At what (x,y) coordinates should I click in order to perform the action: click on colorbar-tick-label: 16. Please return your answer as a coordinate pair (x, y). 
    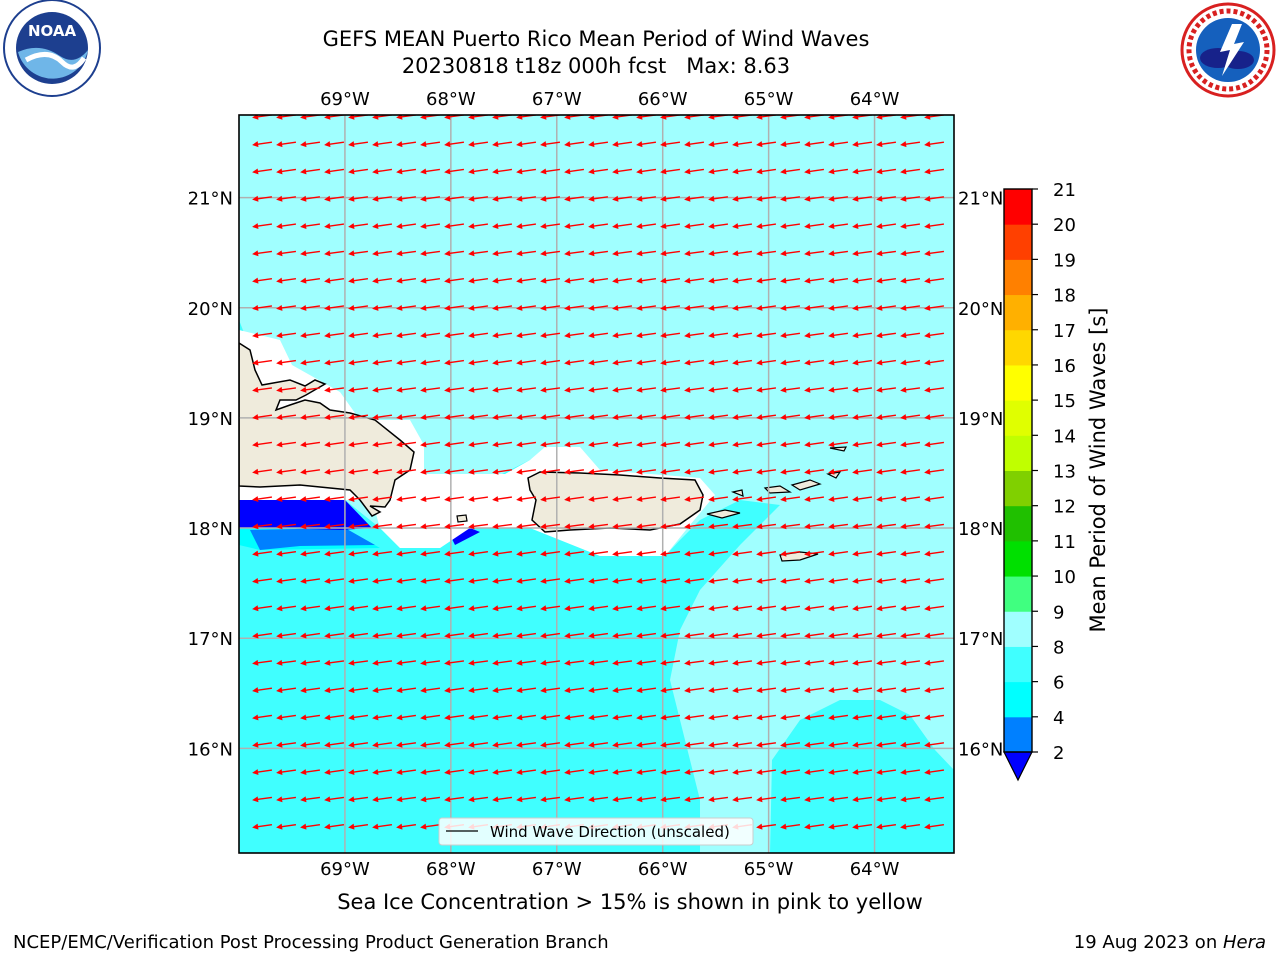
    Looking at the image, I should click on (1064, 366).